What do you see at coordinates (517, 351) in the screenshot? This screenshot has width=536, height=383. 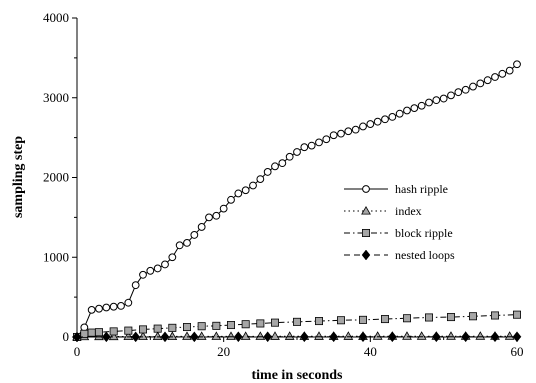 I see `x-tick-label: 60` at bounding box center [517, 351].